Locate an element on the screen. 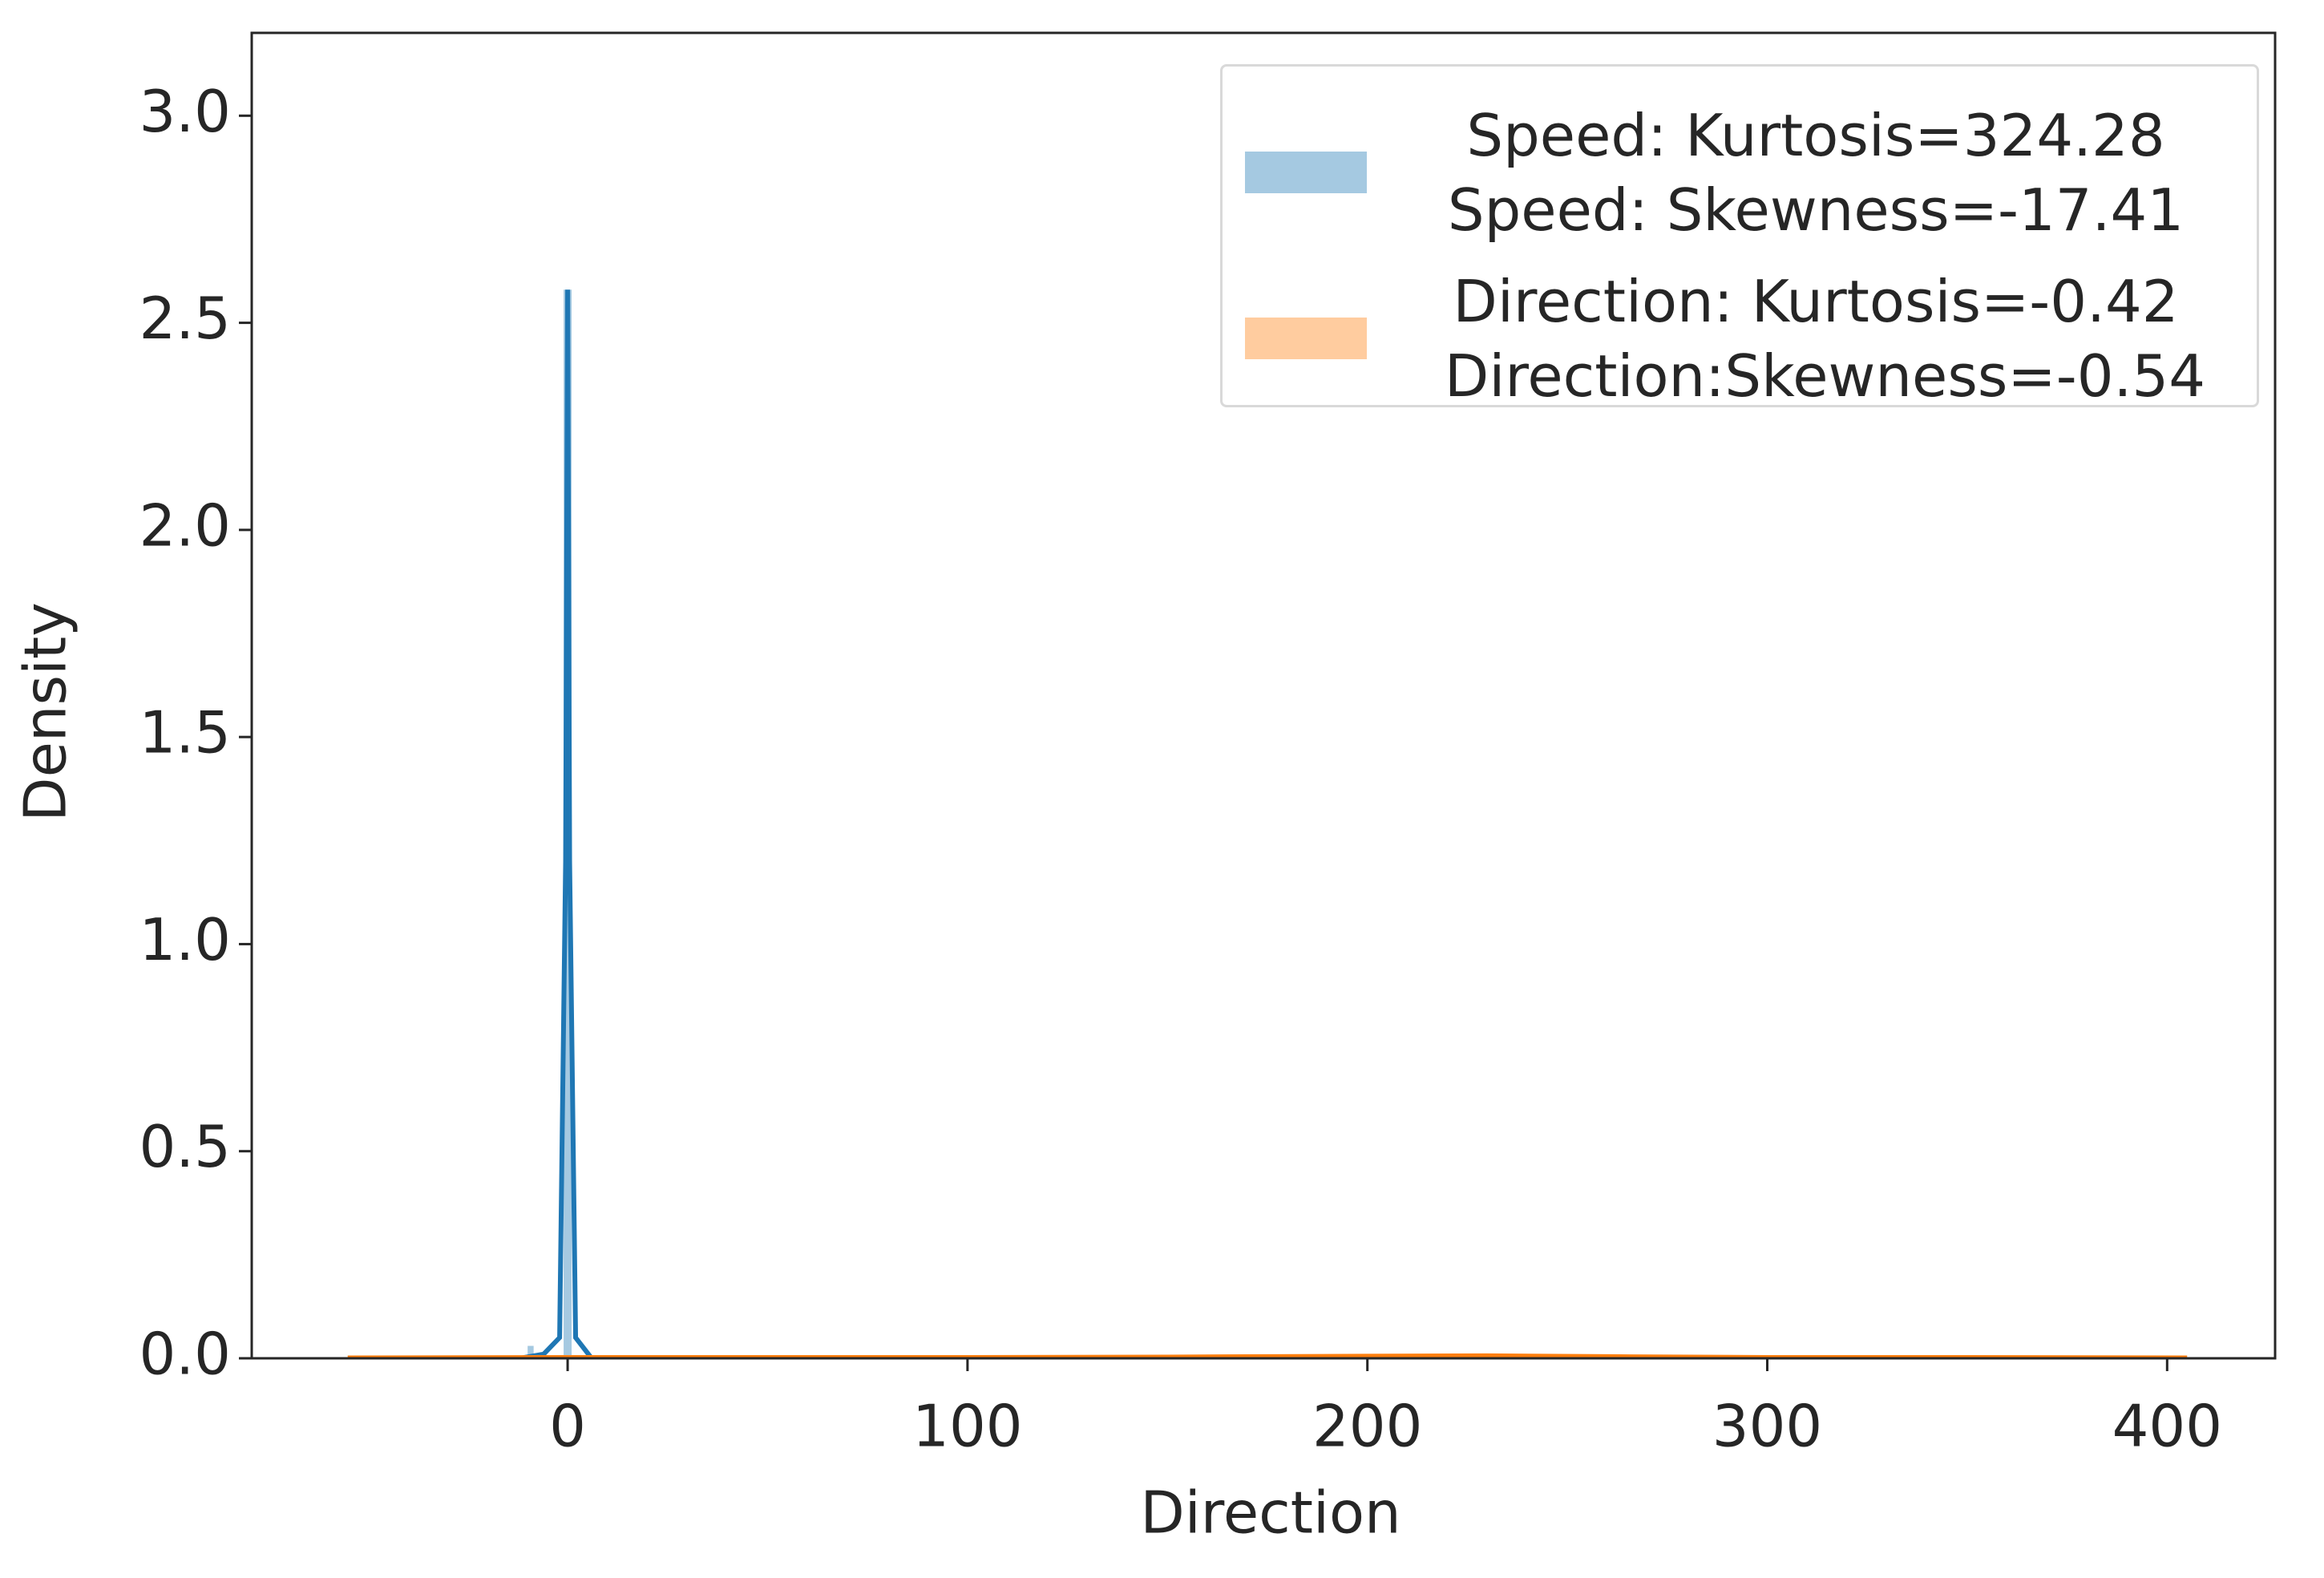 The height and width of the screenshot is (1578, 2324). y-tick-label: 3.0 is located at coordinates (185, 112).